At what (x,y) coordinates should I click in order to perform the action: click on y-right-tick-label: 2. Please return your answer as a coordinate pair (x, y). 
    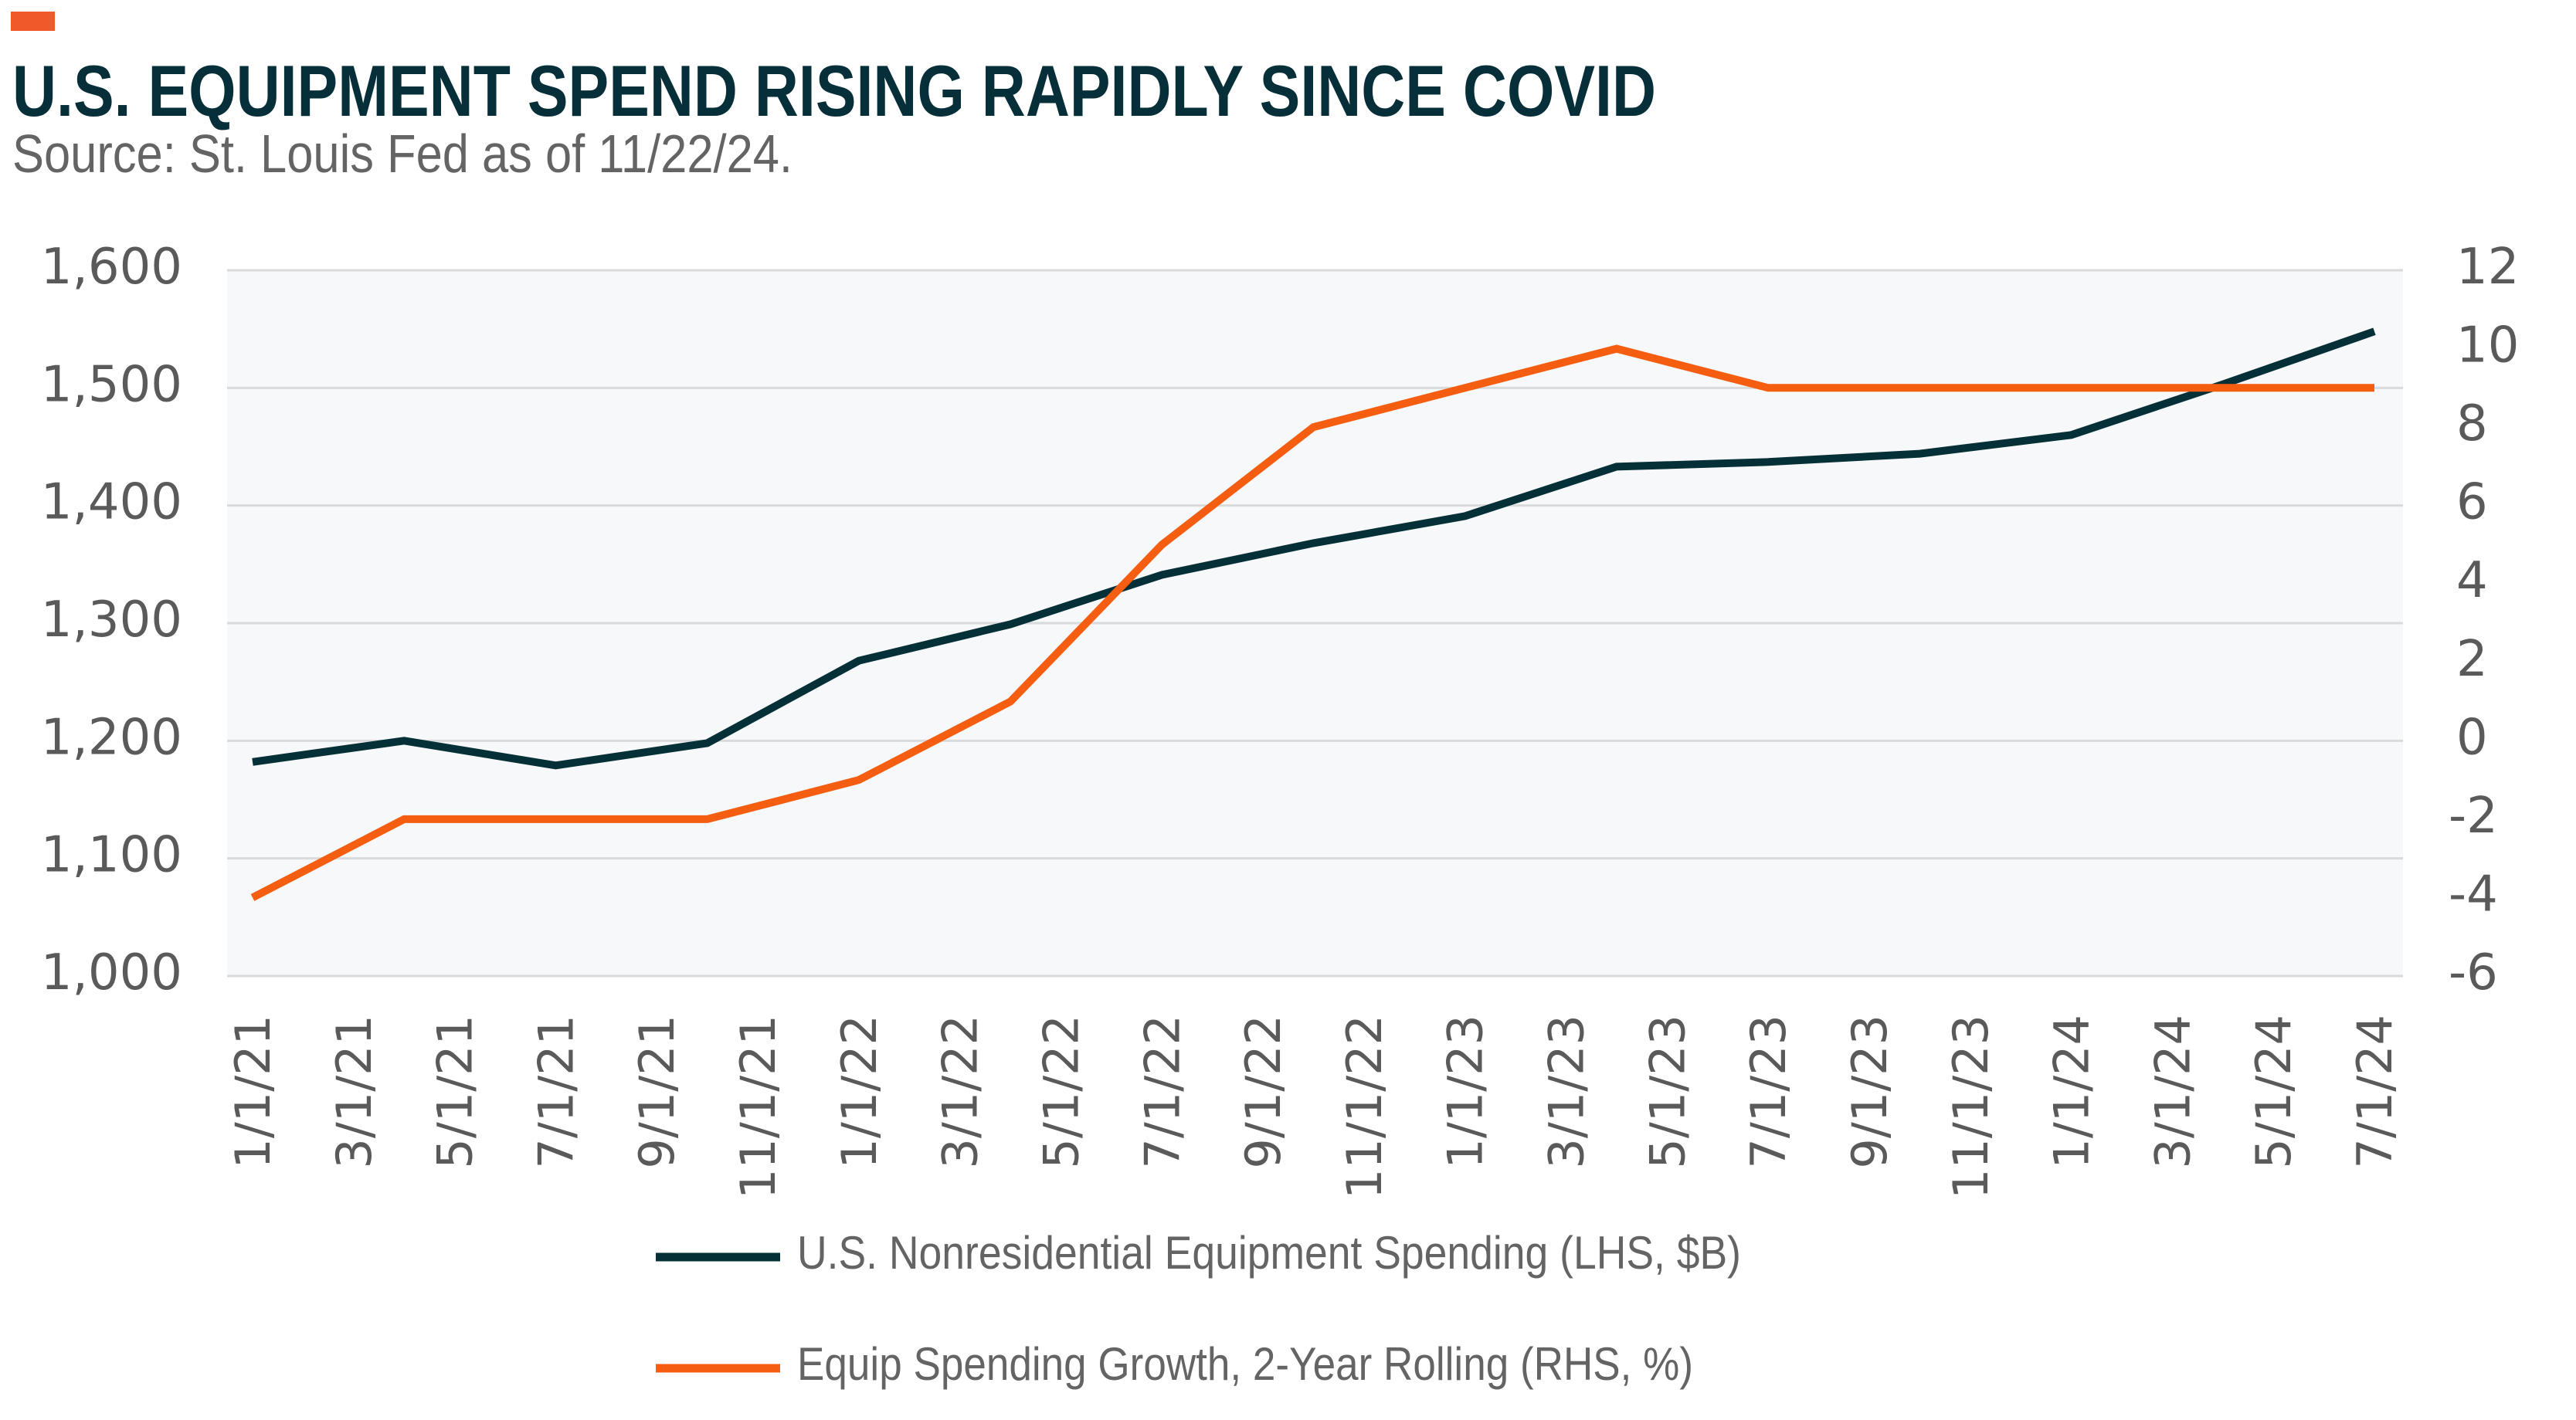
    Looking at the image, I should click on (2472, 659).